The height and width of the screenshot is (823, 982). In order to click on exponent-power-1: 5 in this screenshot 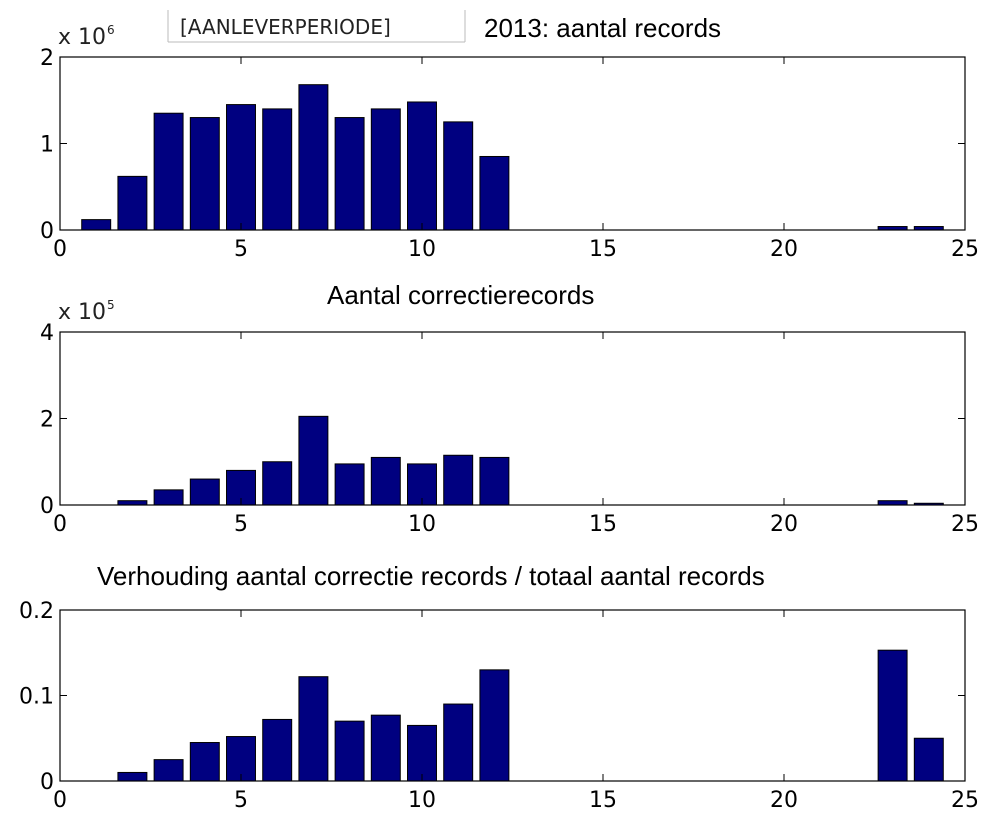, I will do `click(111, 305)`.